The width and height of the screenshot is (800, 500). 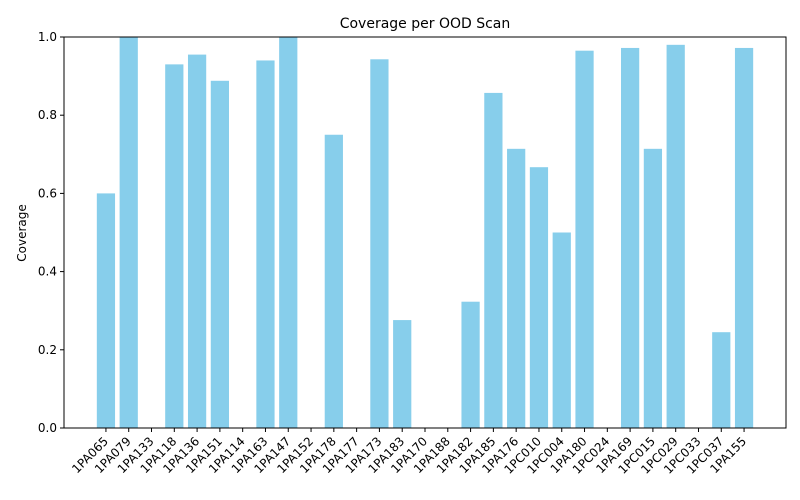 I want to click on y-tick-label: 0.0, so click(x=47, y=428).